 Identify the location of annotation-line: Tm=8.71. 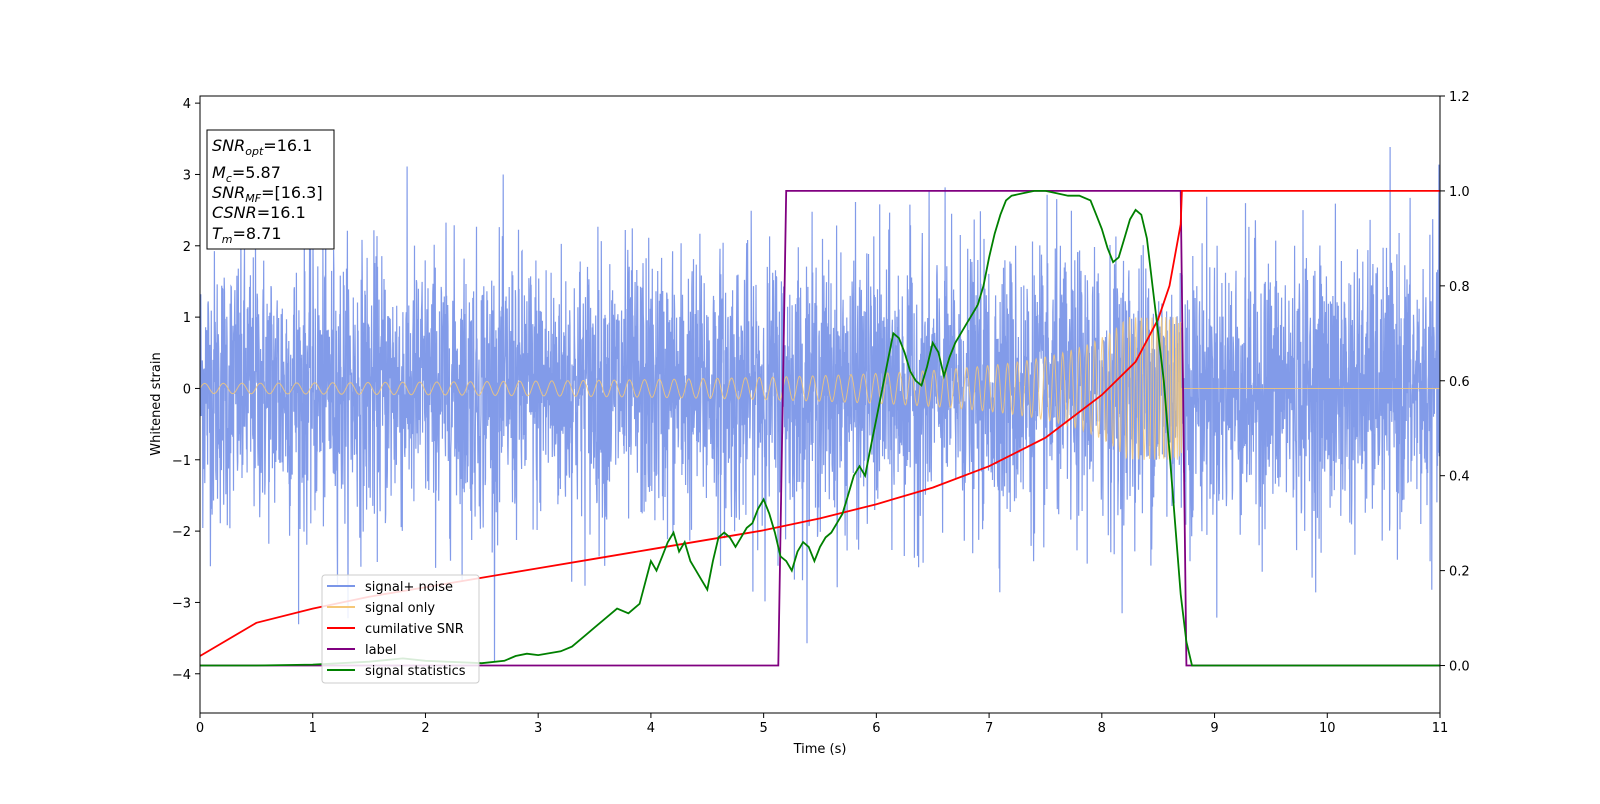
(247, 235).